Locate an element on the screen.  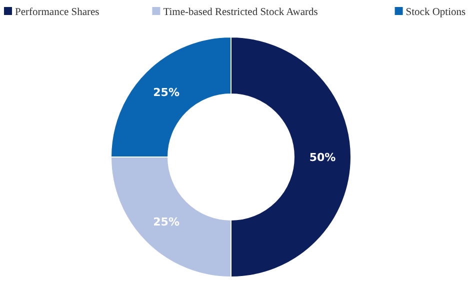
data-label: 50% is located at coordinates (322, 157).